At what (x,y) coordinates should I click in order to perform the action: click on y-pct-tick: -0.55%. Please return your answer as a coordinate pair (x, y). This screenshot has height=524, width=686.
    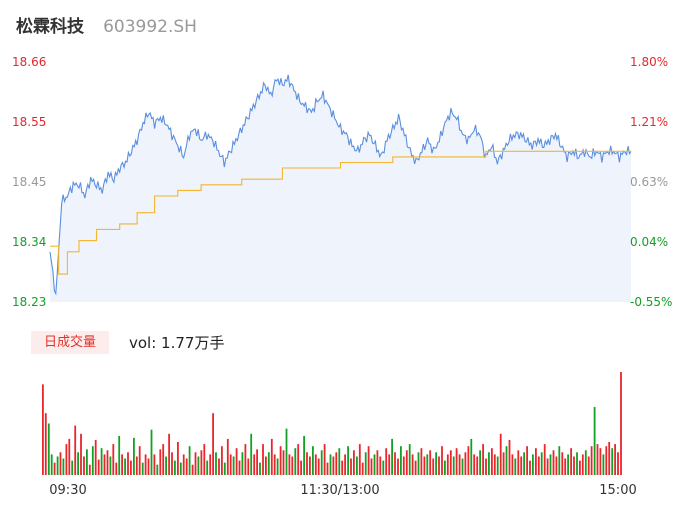
    Looking at the image, I should click on (651, 302).